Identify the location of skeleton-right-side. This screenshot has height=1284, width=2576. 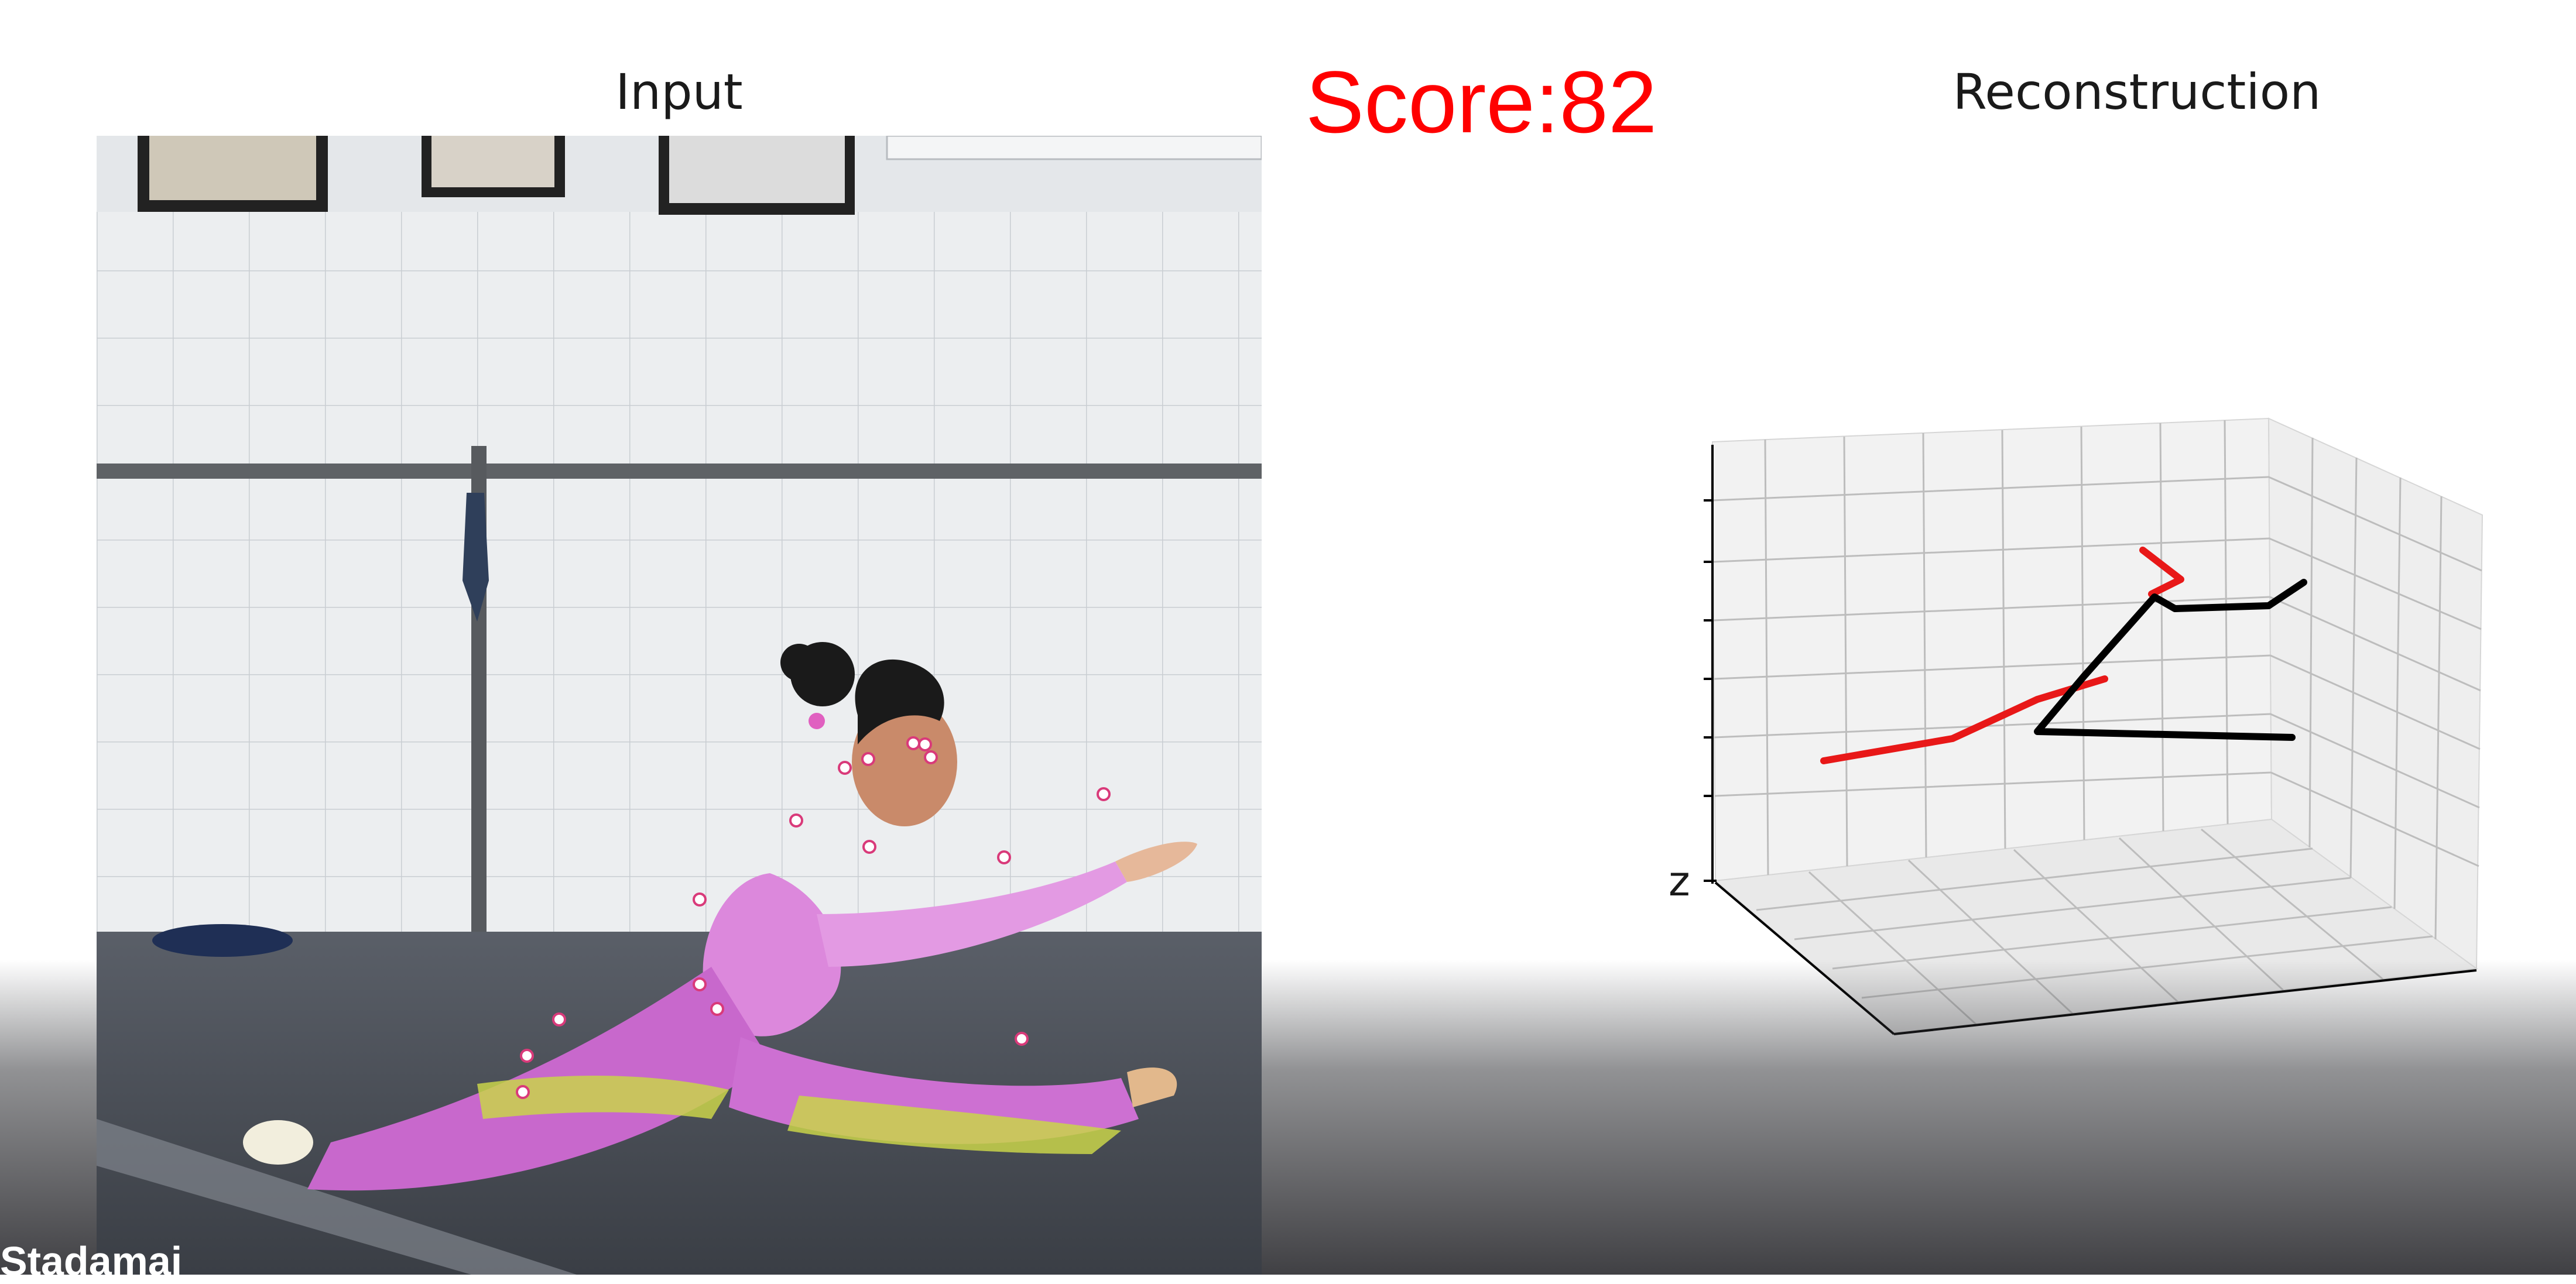
(2170, 660).